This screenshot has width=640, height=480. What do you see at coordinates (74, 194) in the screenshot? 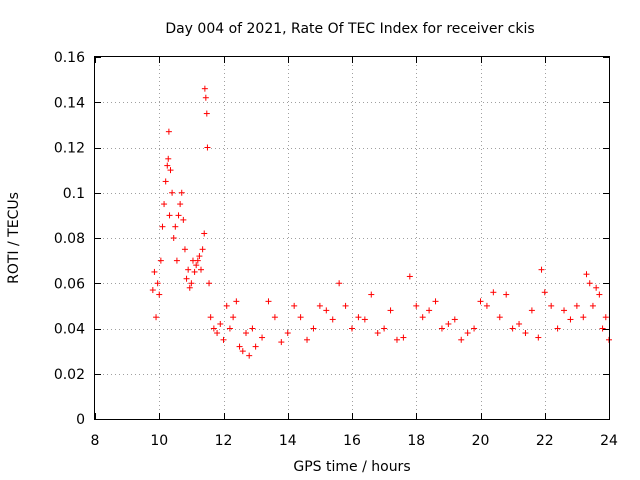
I see `y-tick-label: 0.1` at bounding box center [74, 194].